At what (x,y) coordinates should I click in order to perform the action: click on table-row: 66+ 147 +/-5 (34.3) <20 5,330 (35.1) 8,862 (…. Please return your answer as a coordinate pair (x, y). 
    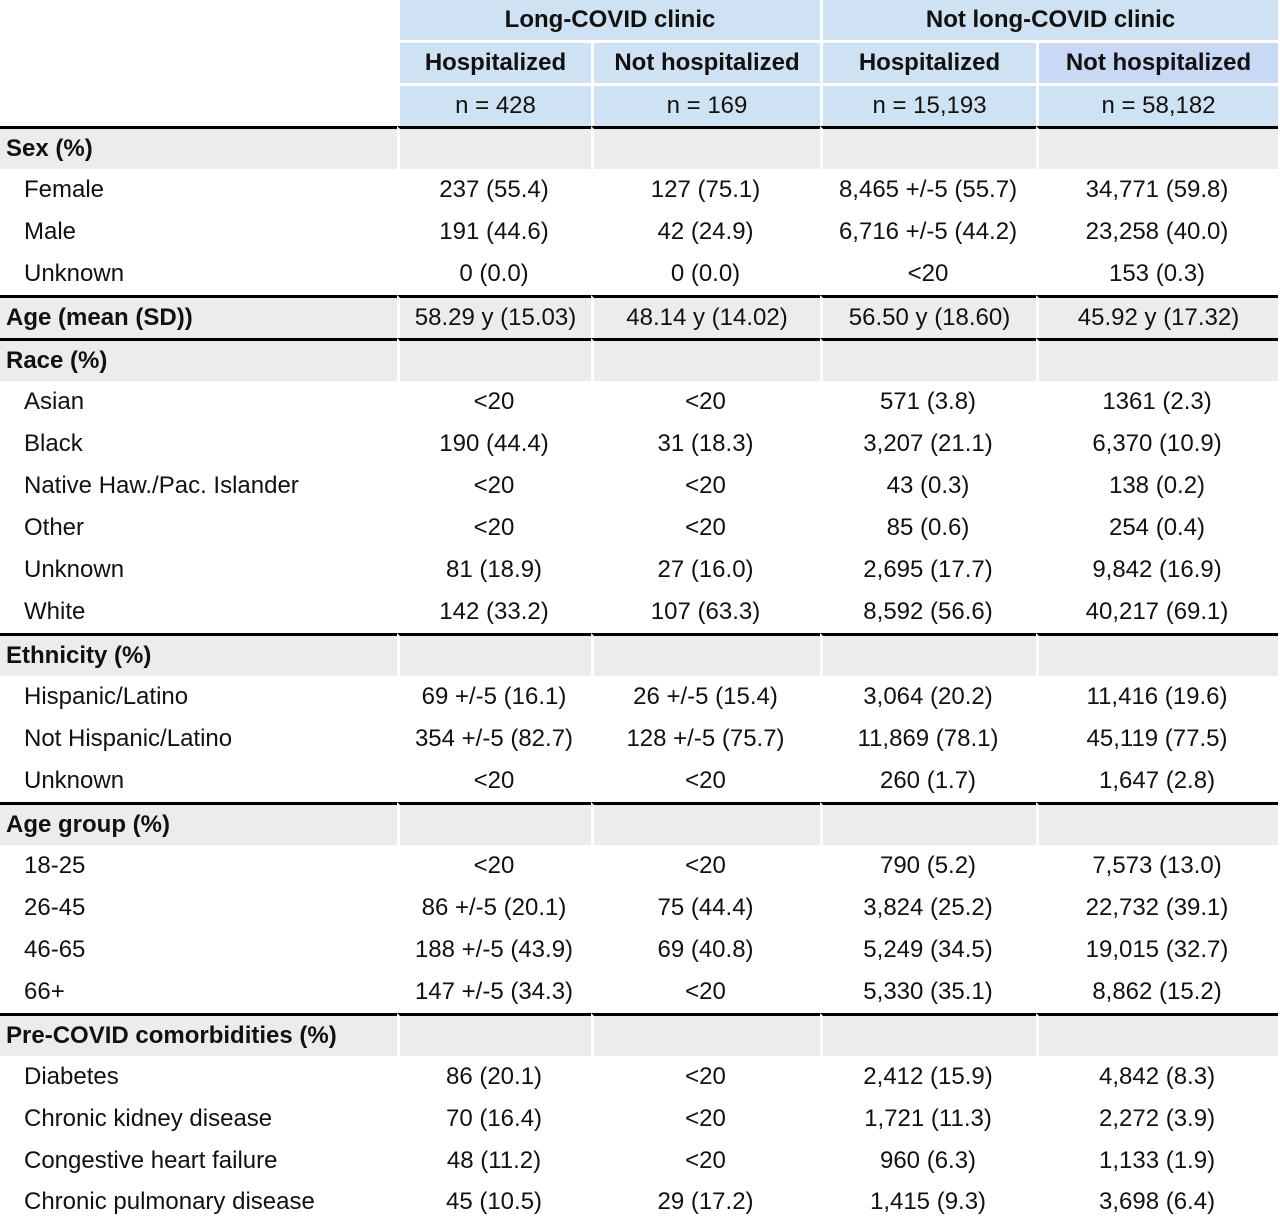
    Looking at the image, I should click on (639, 992).